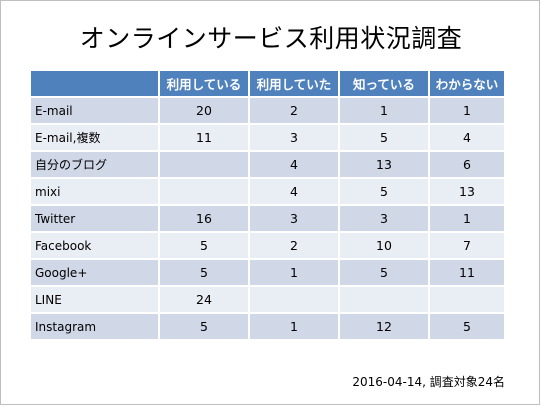  Describe the element at coordinates (94, 191) in the screenshot. I see `row-label: mixi` at that location.